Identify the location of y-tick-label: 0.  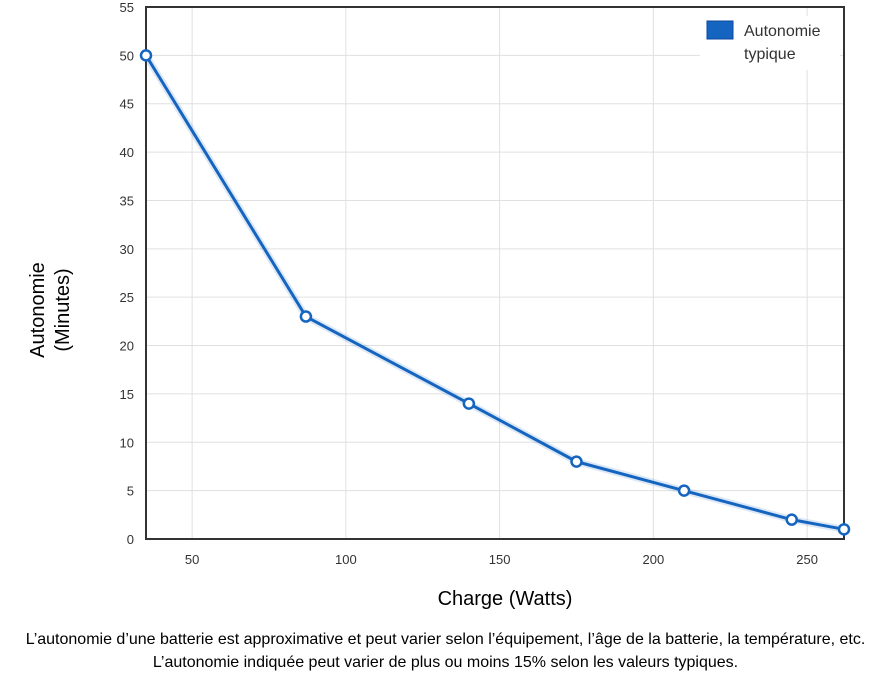
(130, 539).